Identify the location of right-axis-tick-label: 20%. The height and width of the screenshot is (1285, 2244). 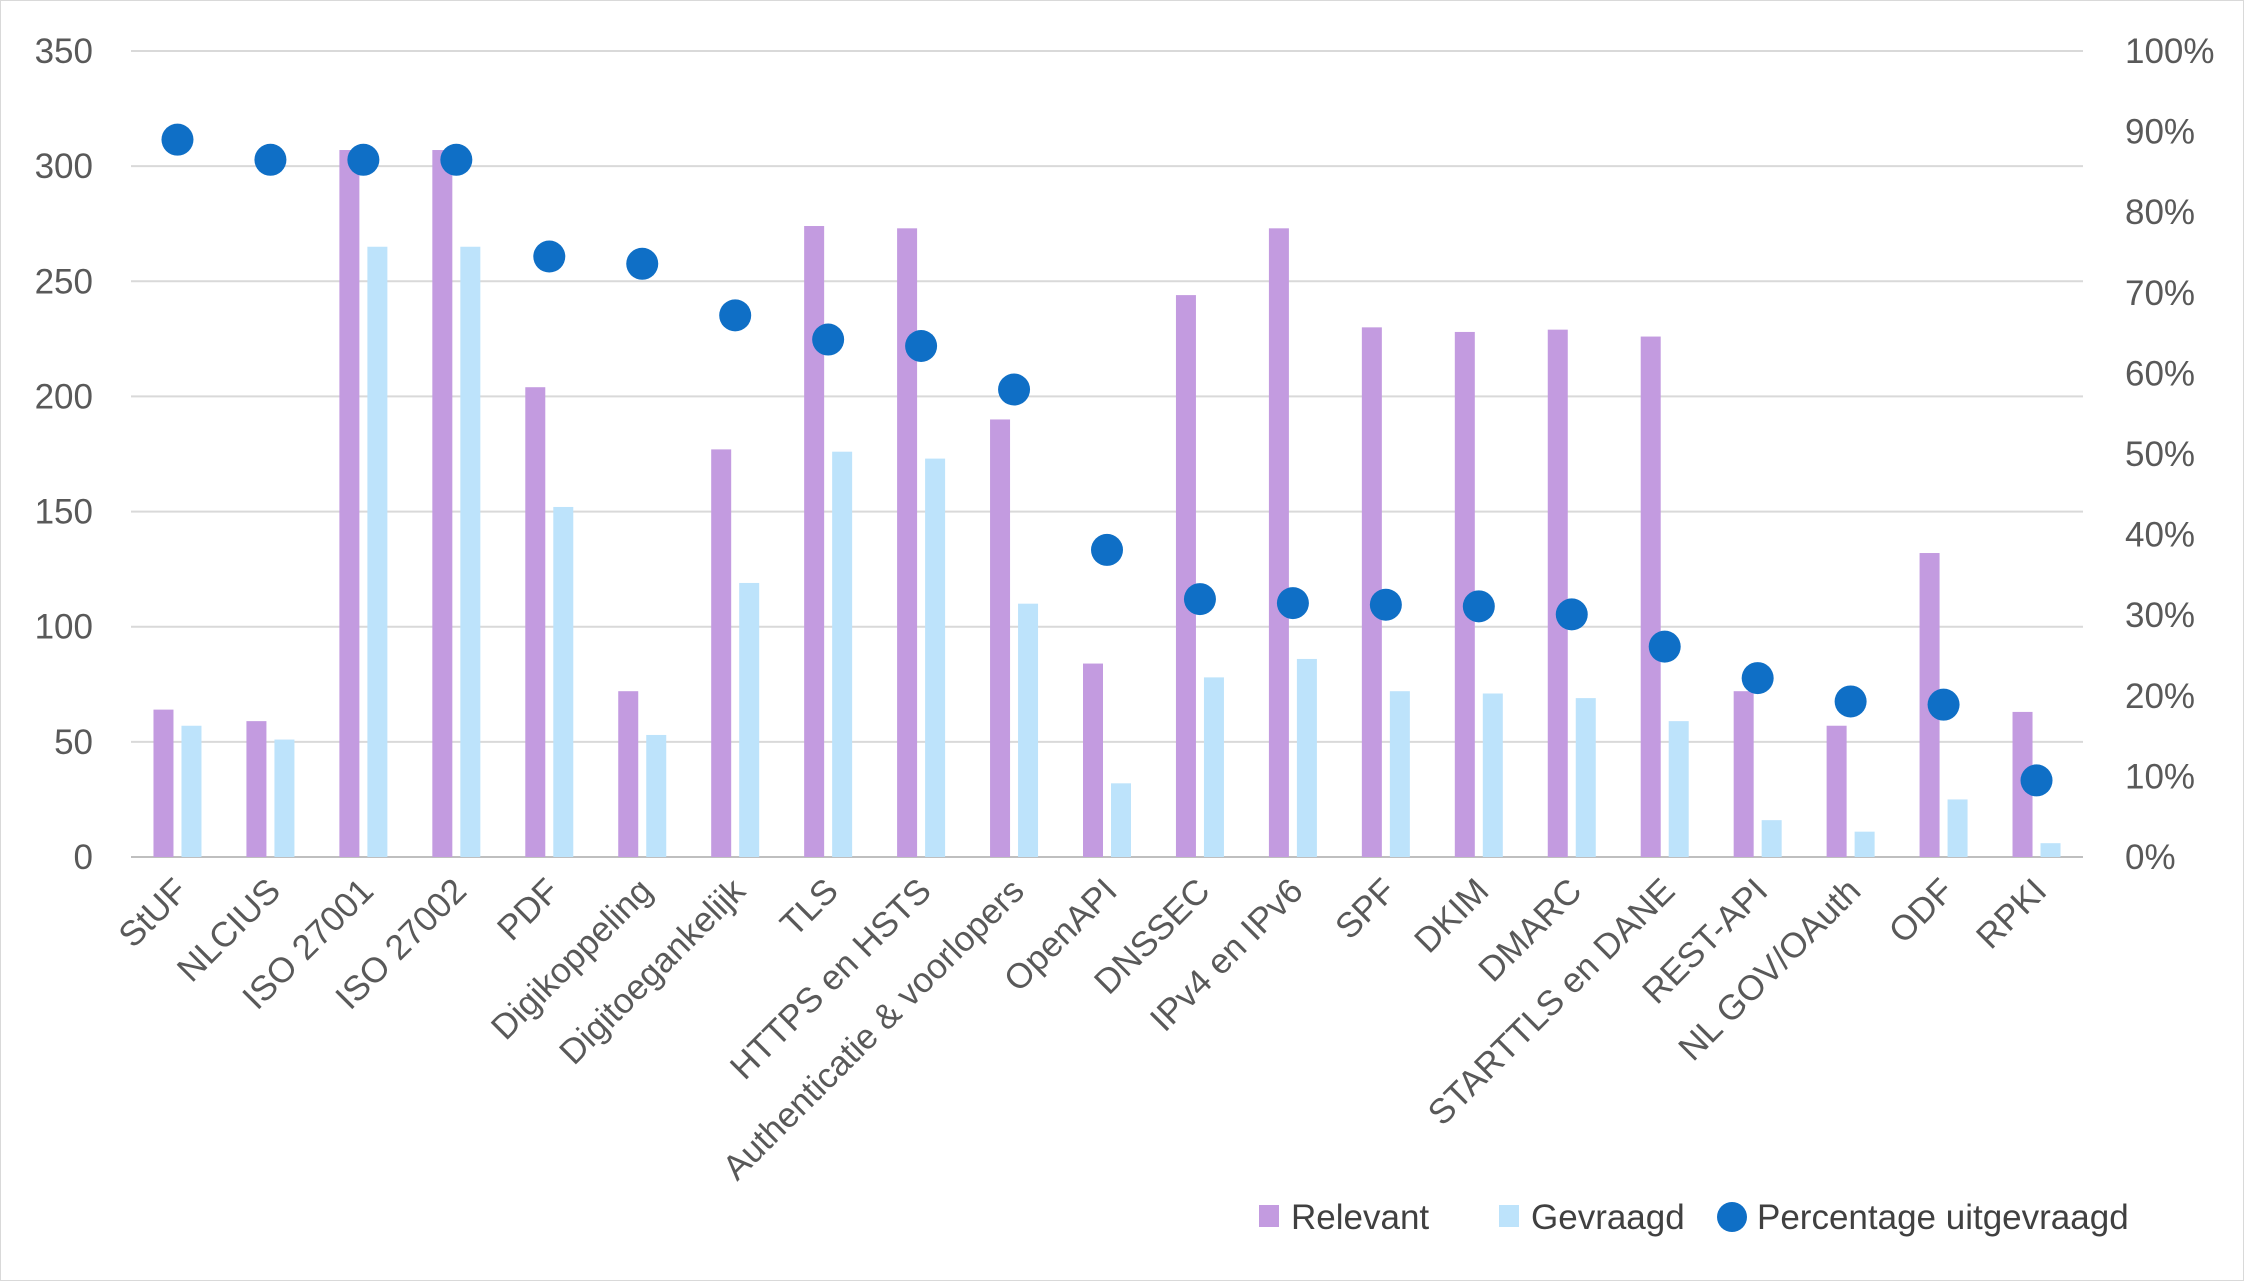
(2160, 696).